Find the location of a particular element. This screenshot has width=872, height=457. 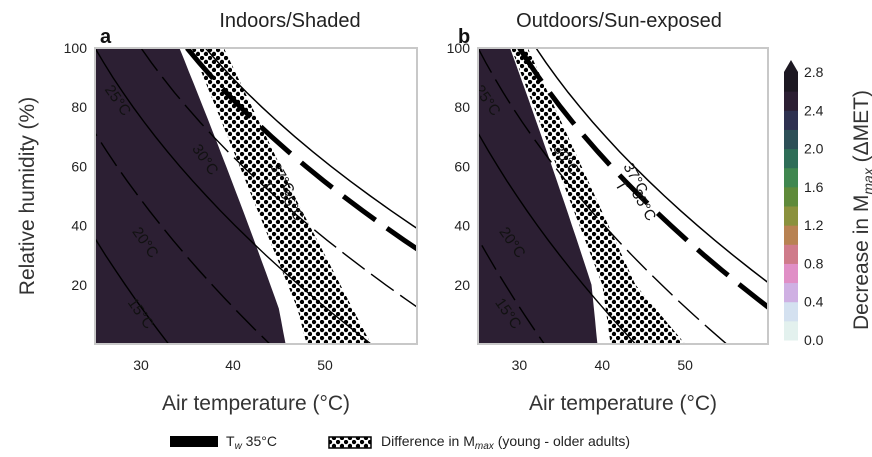

contour-label: 35°C is located at coordinates (644, 206).